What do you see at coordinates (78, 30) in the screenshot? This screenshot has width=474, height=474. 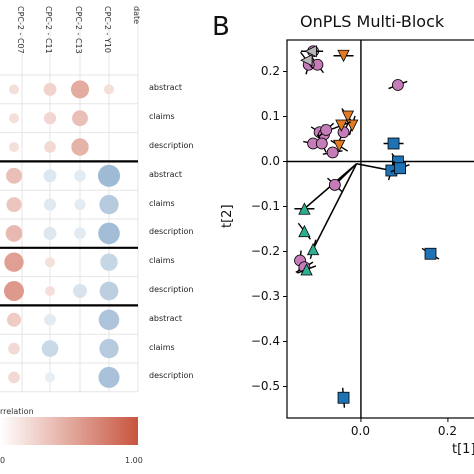 I see `heatmap-column-label: CPC-2 - C13` at bounding box center [78, 30].